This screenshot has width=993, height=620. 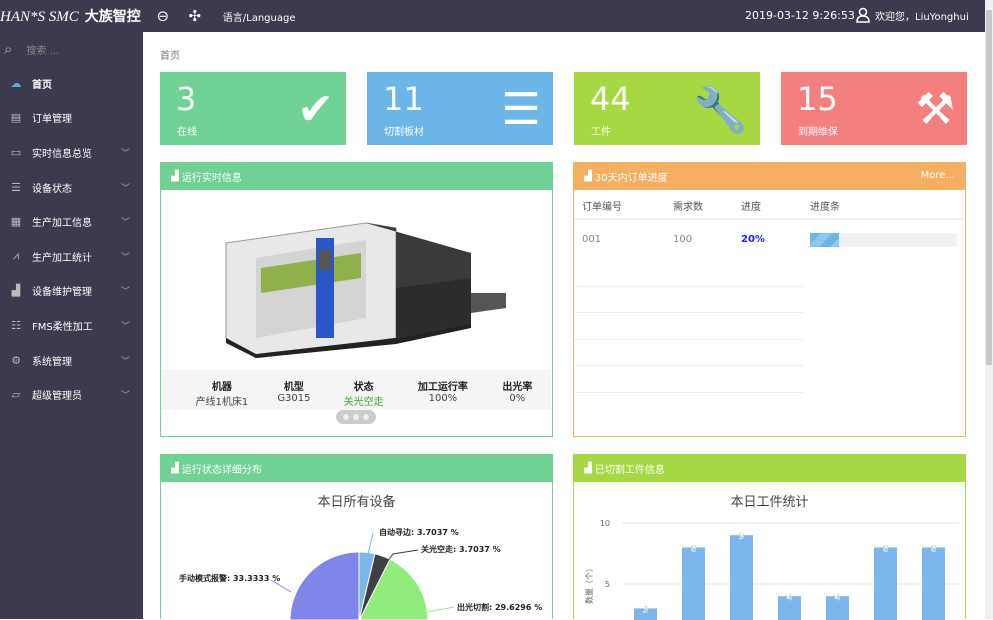 I want to click on machine-info-column: 加工运行率 100%, so click(x=443, y=390).